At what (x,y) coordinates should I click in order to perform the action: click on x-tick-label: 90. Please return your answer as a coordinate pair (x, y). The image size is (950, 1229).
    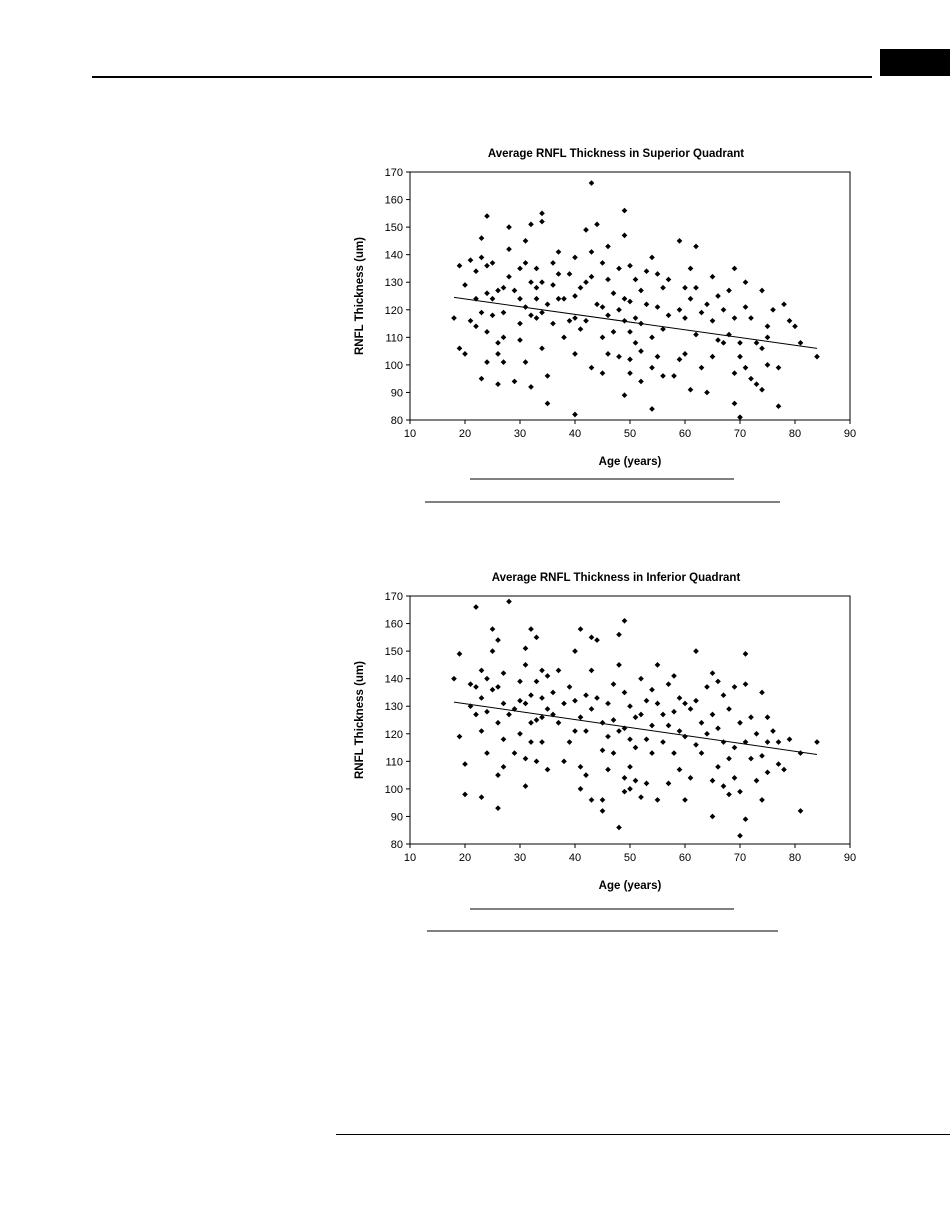
    Looking at the image, I should click on (850, 858).